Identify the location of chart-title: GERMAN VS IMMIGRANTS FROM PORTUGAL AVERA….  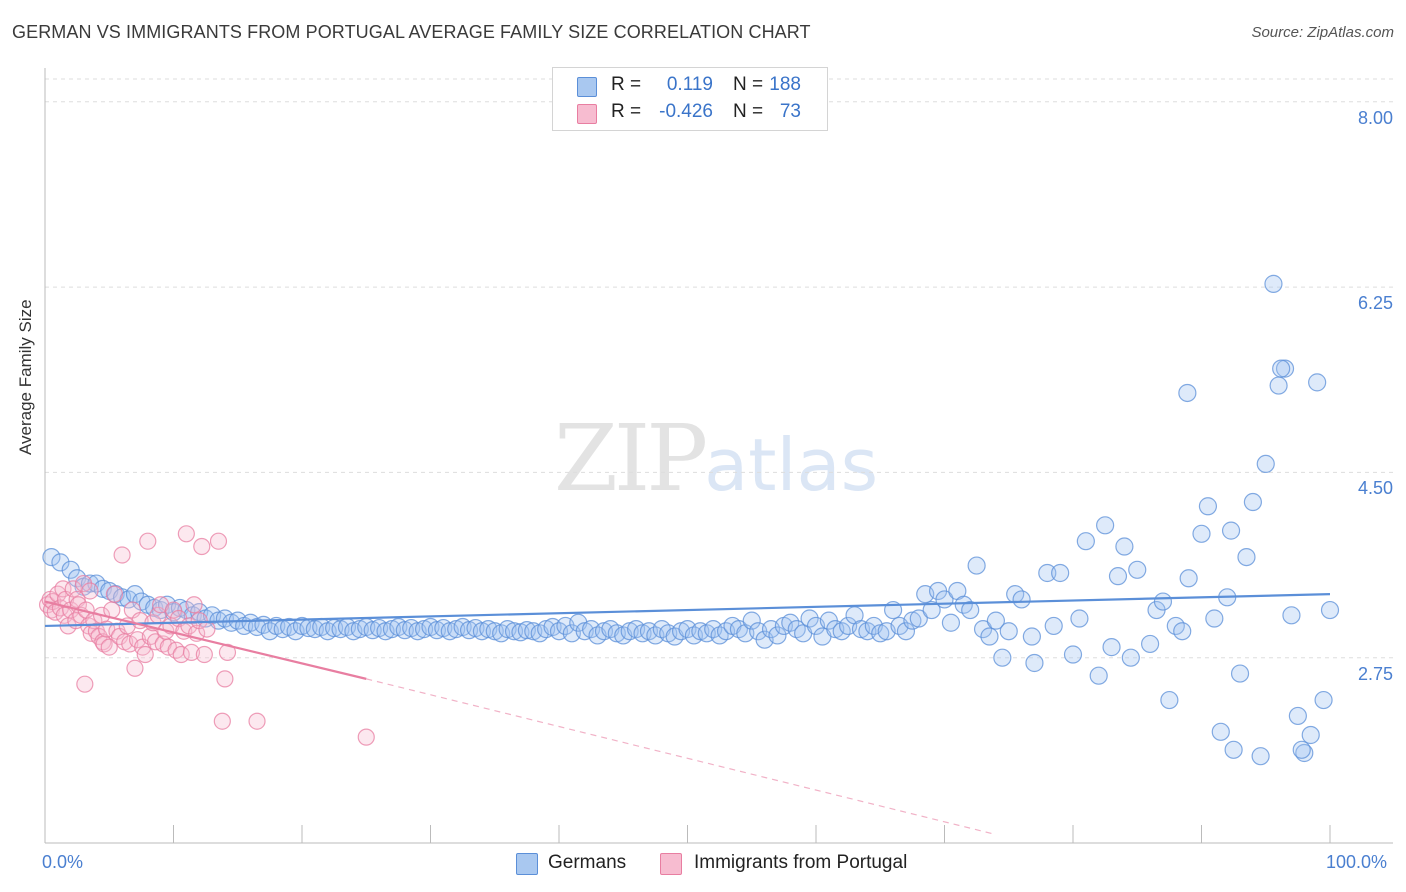
(411, 32).